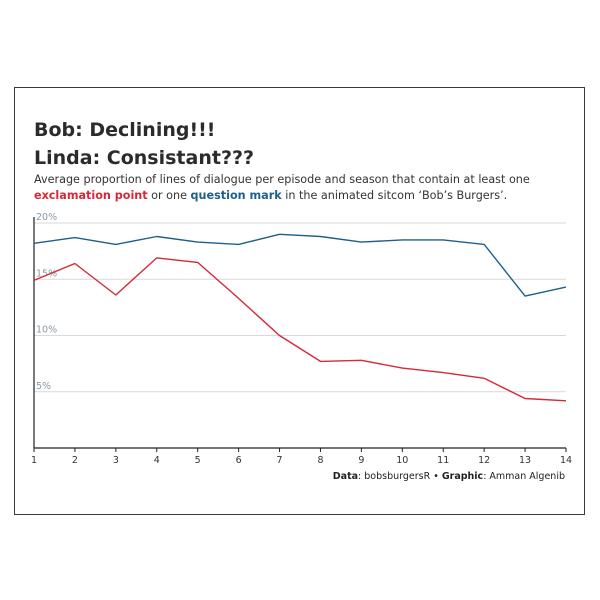  What do you see at coordinates (125, 130) in the screenshot?
I see `chart-title-line-1: Bob: Declining!!!` at bounding box center [125, 130].